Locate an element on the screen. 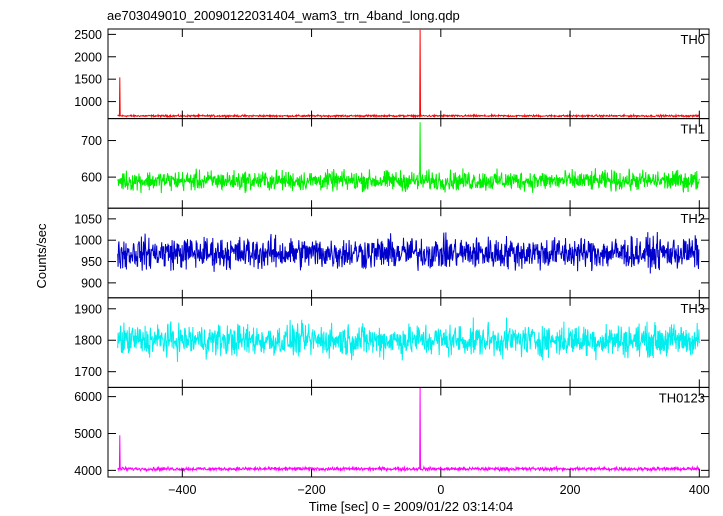  x-tick-label: −200 is located at coordinates (311, 490).